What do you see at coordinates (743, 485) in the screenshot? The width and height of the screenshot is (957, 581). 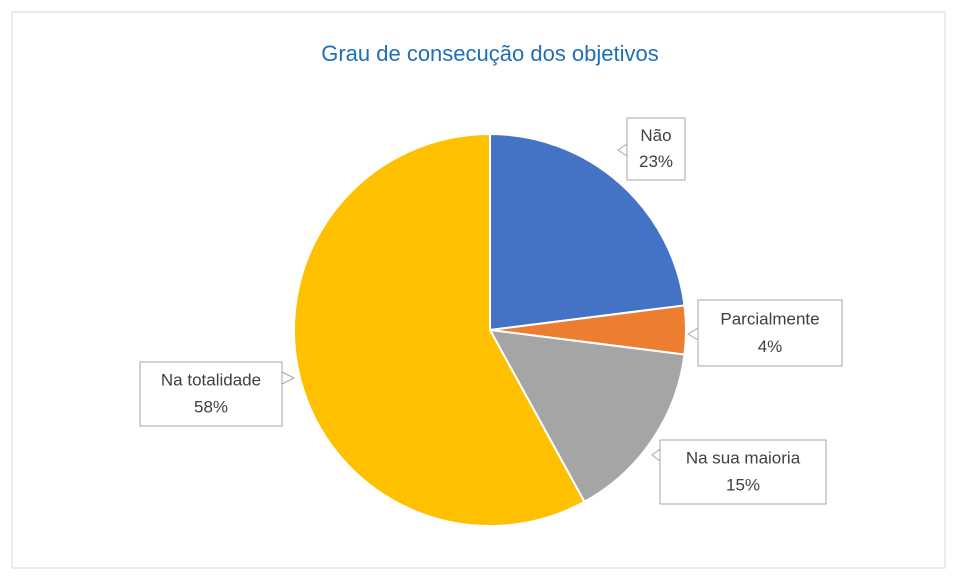 I see `data-label: 15%` at bounding box center [743, 485].